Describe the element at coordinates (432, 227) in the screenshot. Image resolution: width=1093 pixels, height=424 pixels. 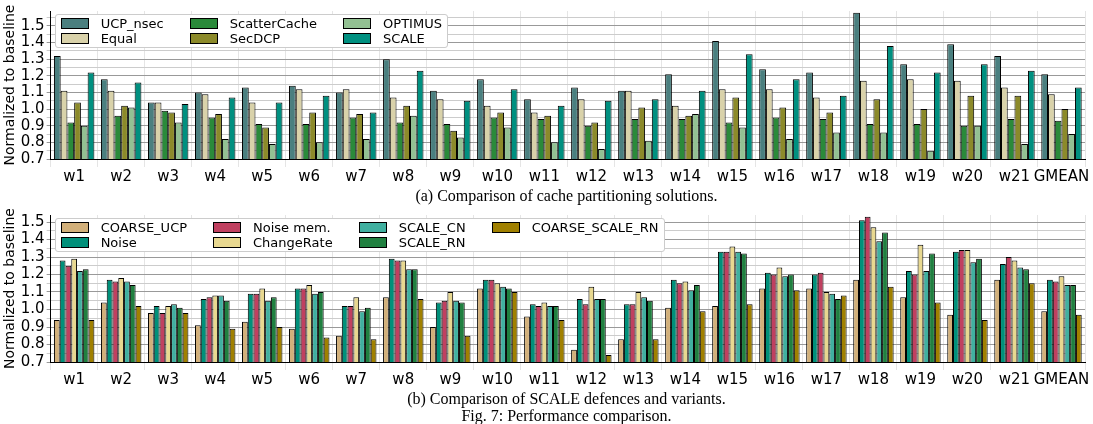
I see `legend-label: SCALE_CN` at that location.